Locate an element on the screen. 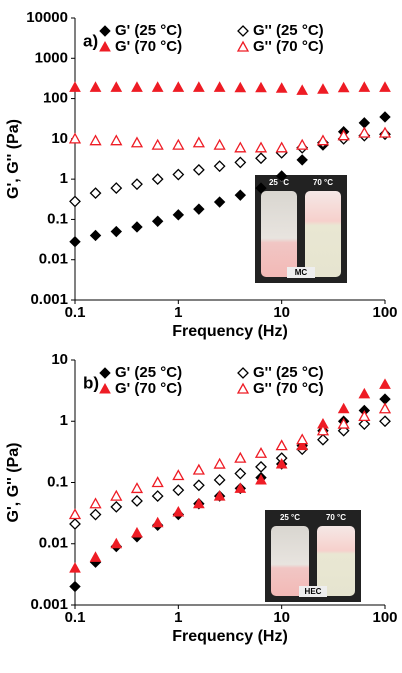 This screenshot has height=673, width=402. y-tick-label: 0.001 is located at coordinates (49, 299).